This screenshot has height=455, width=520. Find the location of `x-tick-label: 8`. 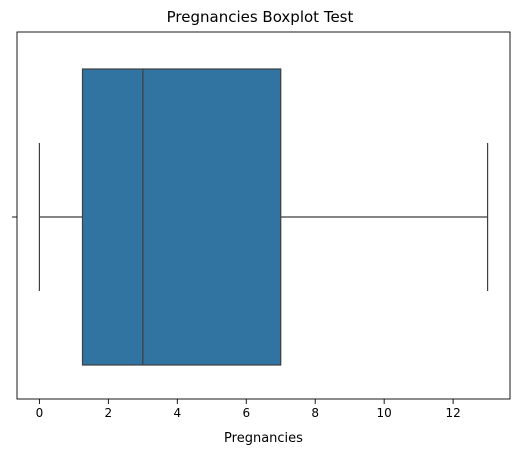

x-tick-label: 8 is located at coordinates (315, 413).